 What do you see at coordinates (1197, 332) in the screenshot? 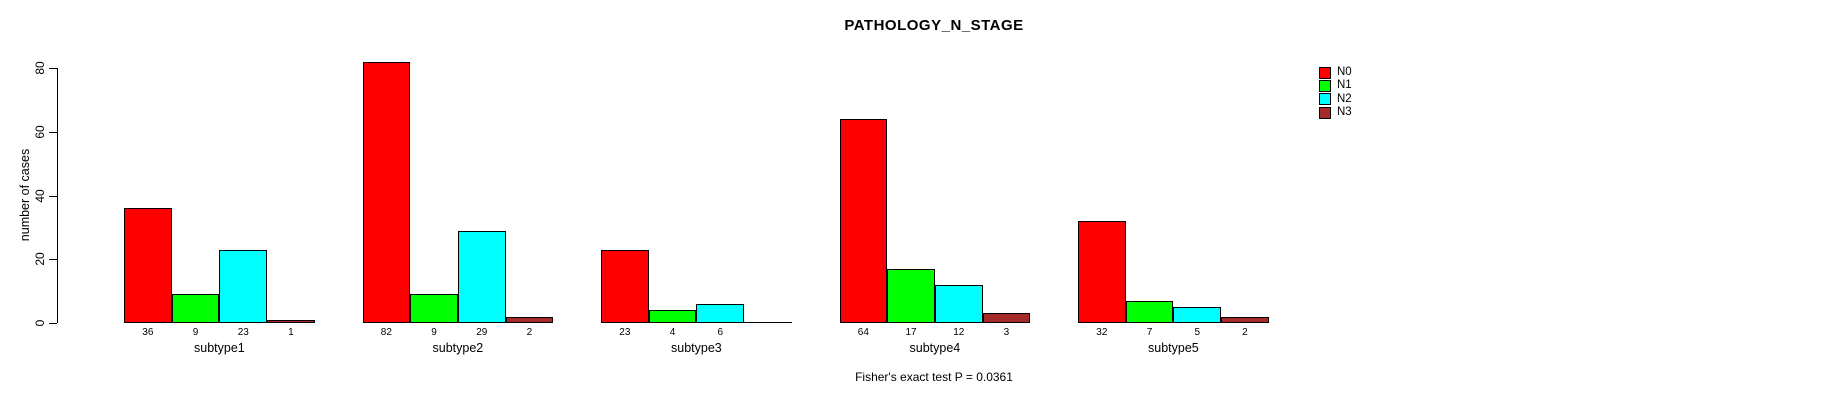
I see `bar-value-label: 5` at bounding box center [1197, 332].